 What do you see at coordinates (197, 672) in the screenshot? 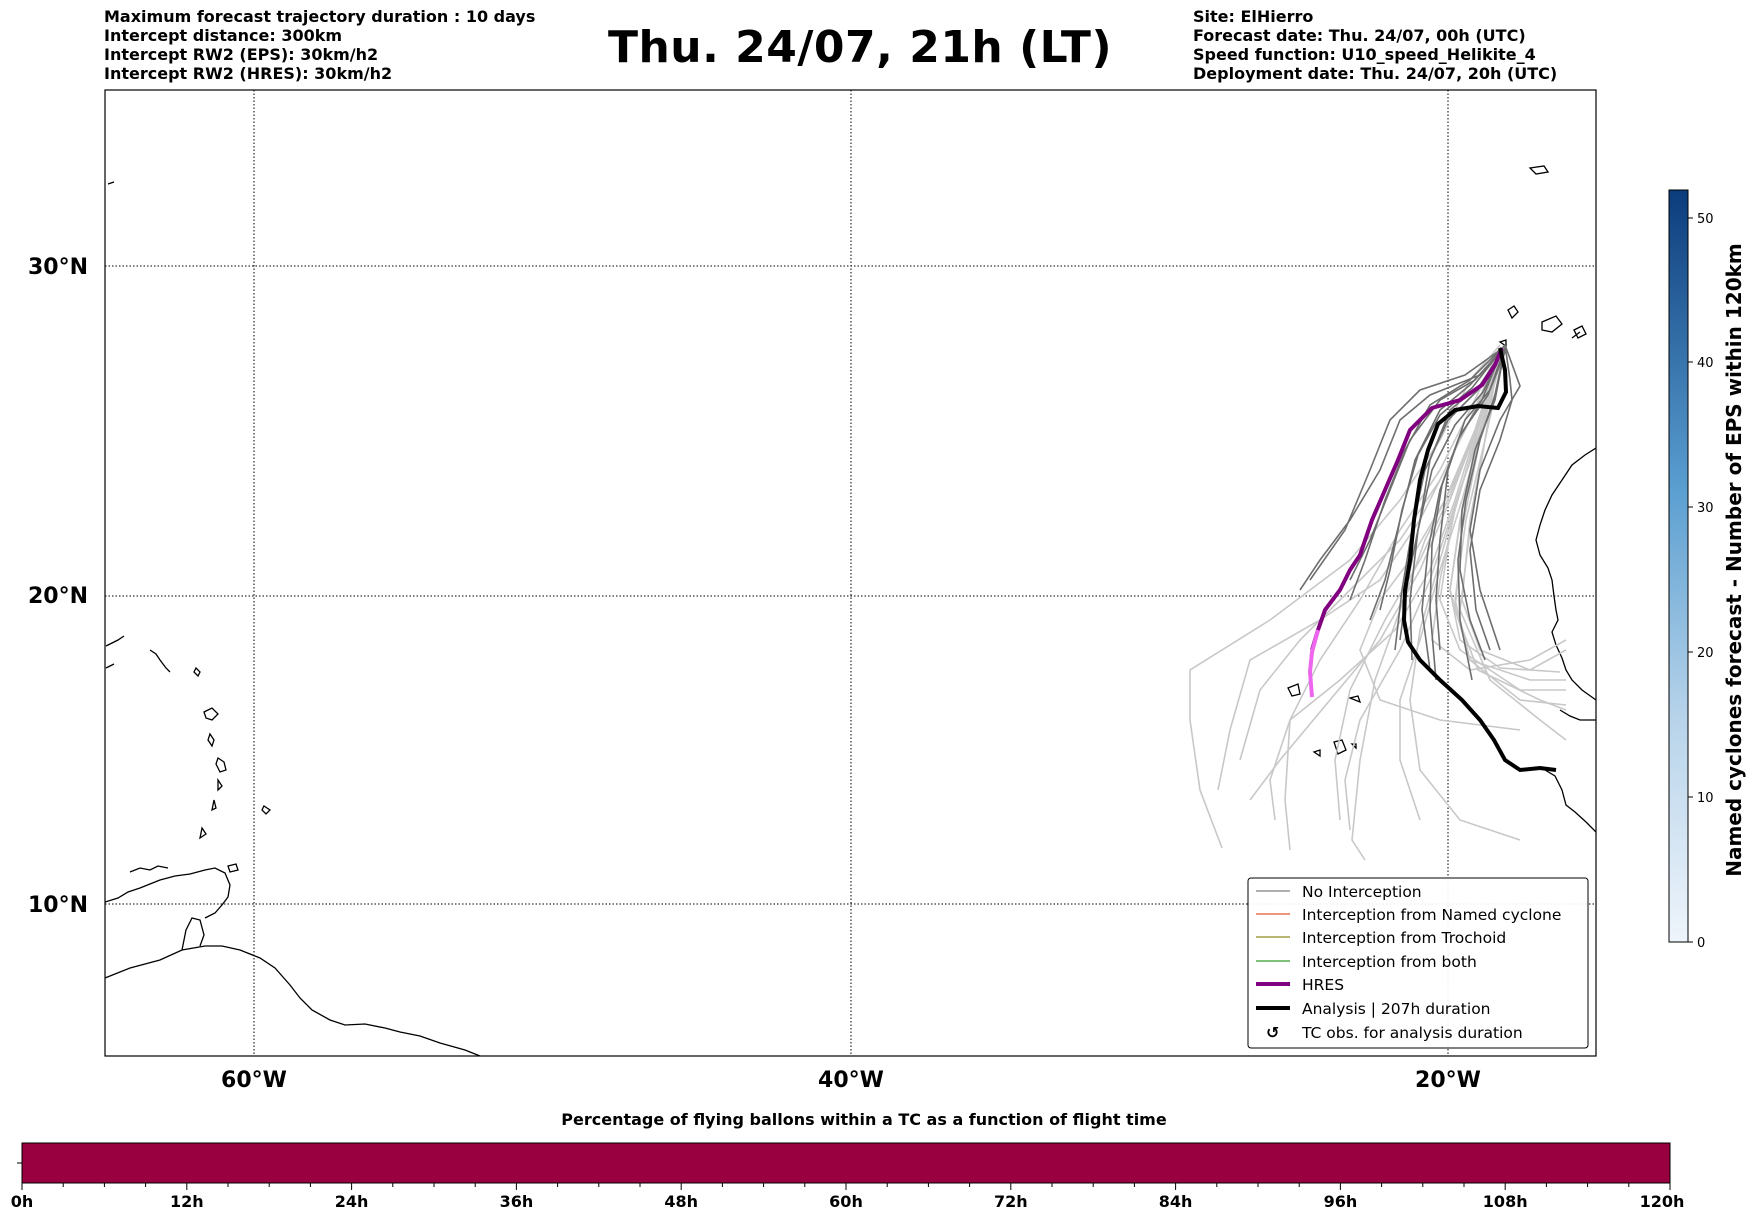
I see `coast-island` at bounding box center [197, 672].